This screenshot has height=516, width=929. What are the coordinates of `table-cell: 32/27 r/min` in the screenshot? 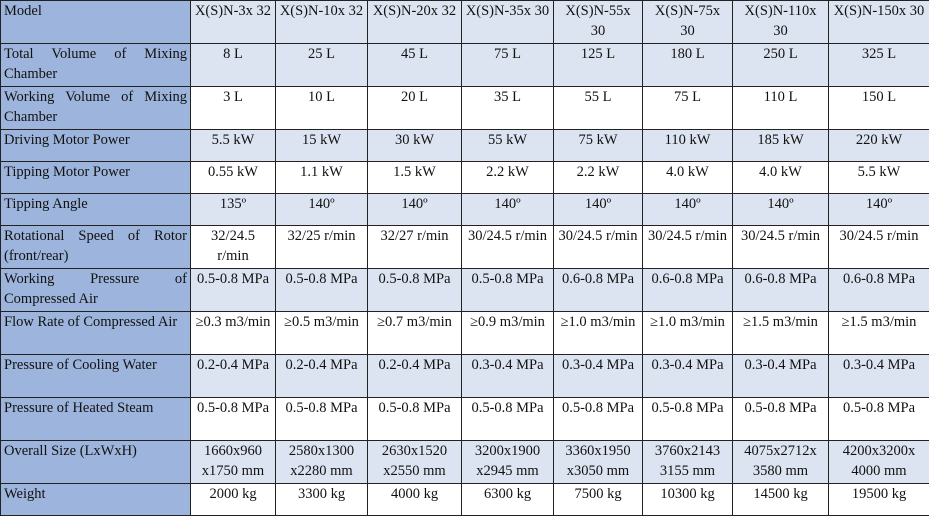 It's located at (415, 247).